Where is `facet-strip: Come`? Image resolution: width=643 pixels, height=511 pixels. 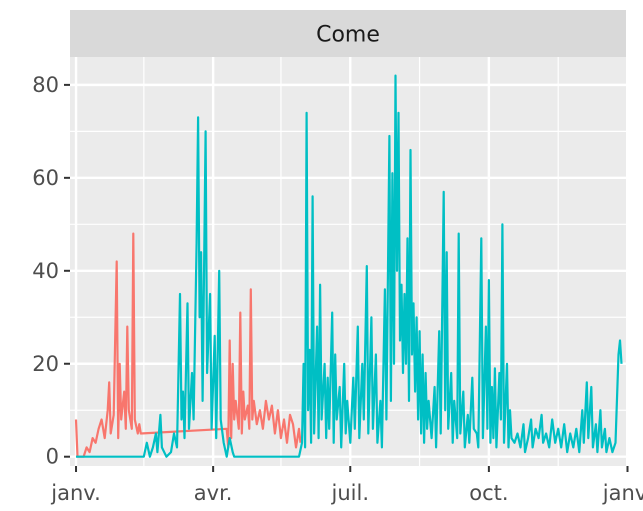 facet-strip: Come is located at coordinates (348, 33).